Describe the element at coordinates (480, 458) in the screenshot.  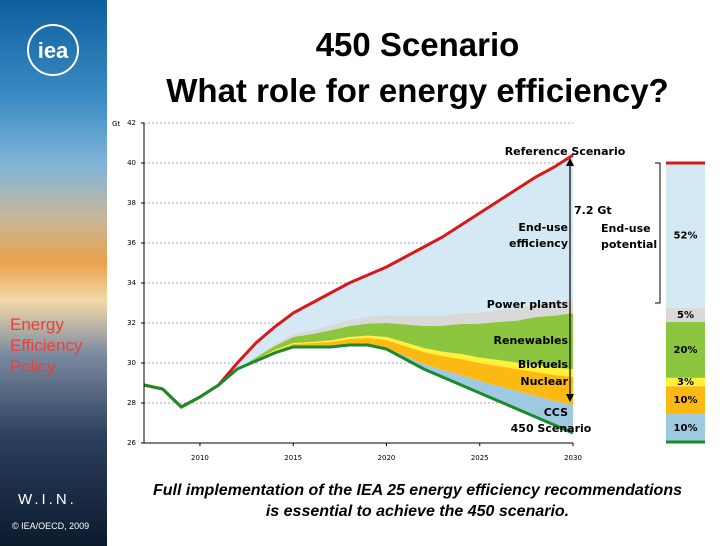
I see `x-tick-label: 2025` at that location.